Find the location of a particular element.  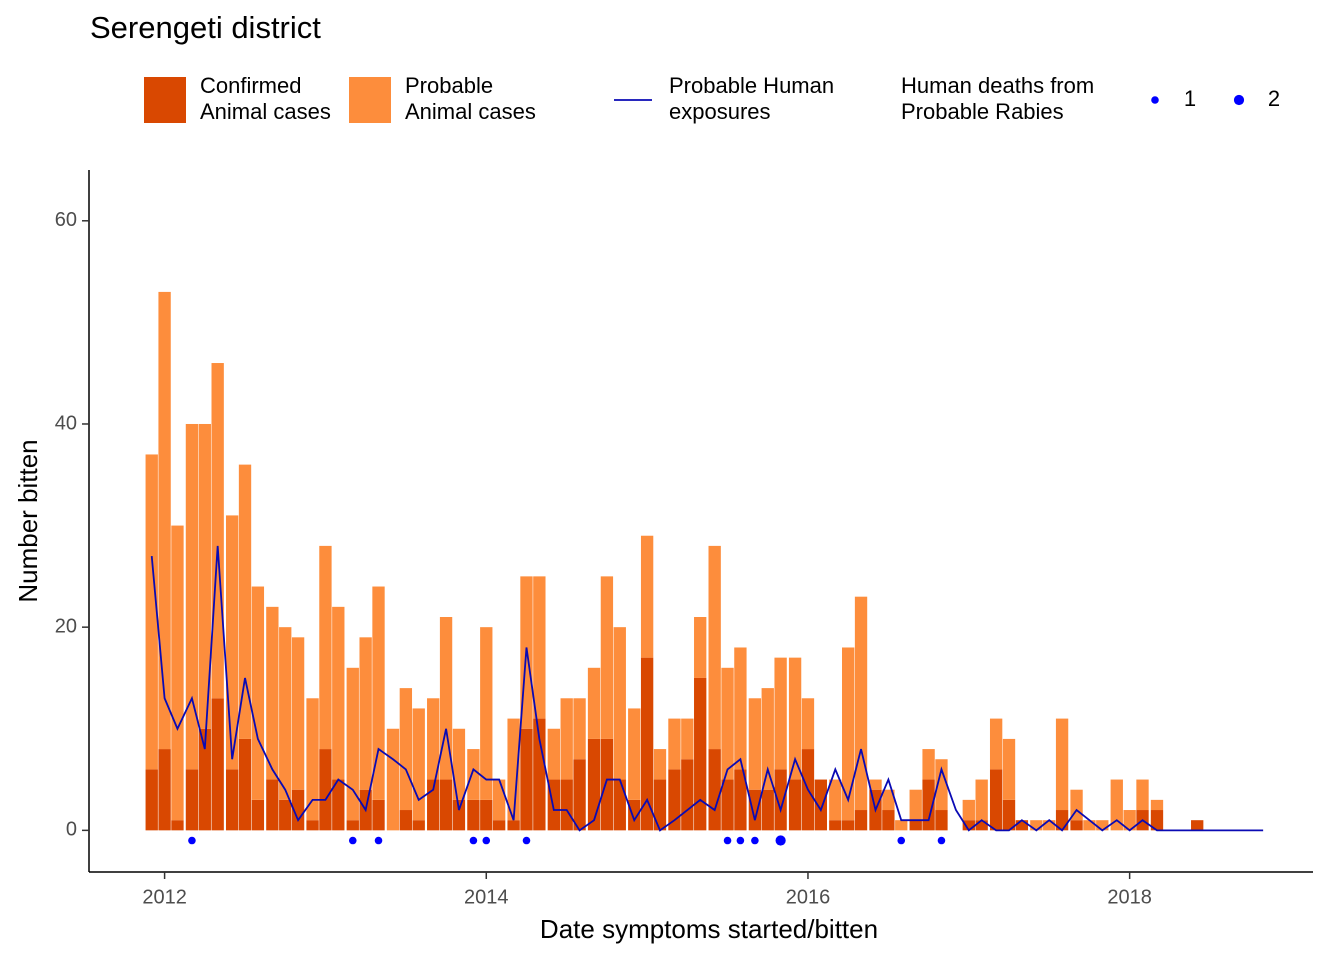

x-tick-label: 2014 is located at coordinates (486, 897).